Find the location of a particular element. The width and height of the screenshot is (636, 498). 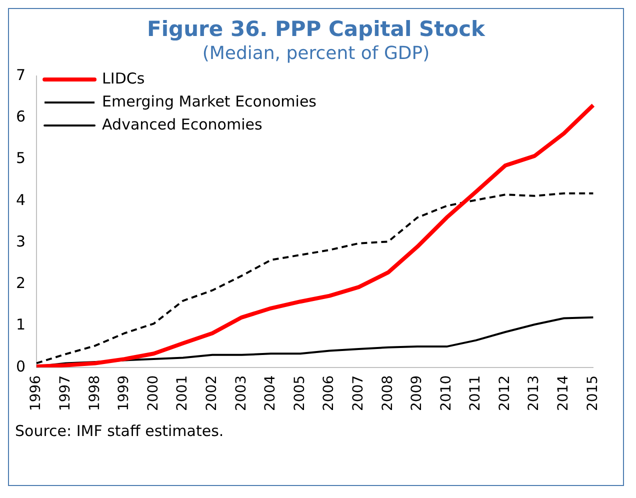

x-tick-label: 2013 is located at coordinates (534, 393).